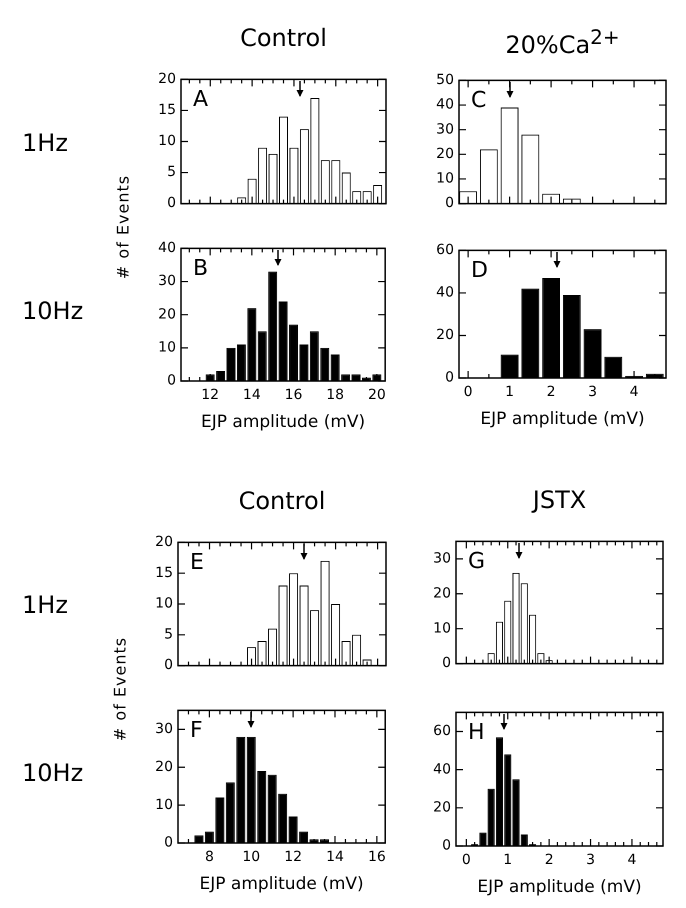 The image size is (686, 908). Describe the element at coordinates (200, 269) in the screenshot. I see `annotation: B` at that location.